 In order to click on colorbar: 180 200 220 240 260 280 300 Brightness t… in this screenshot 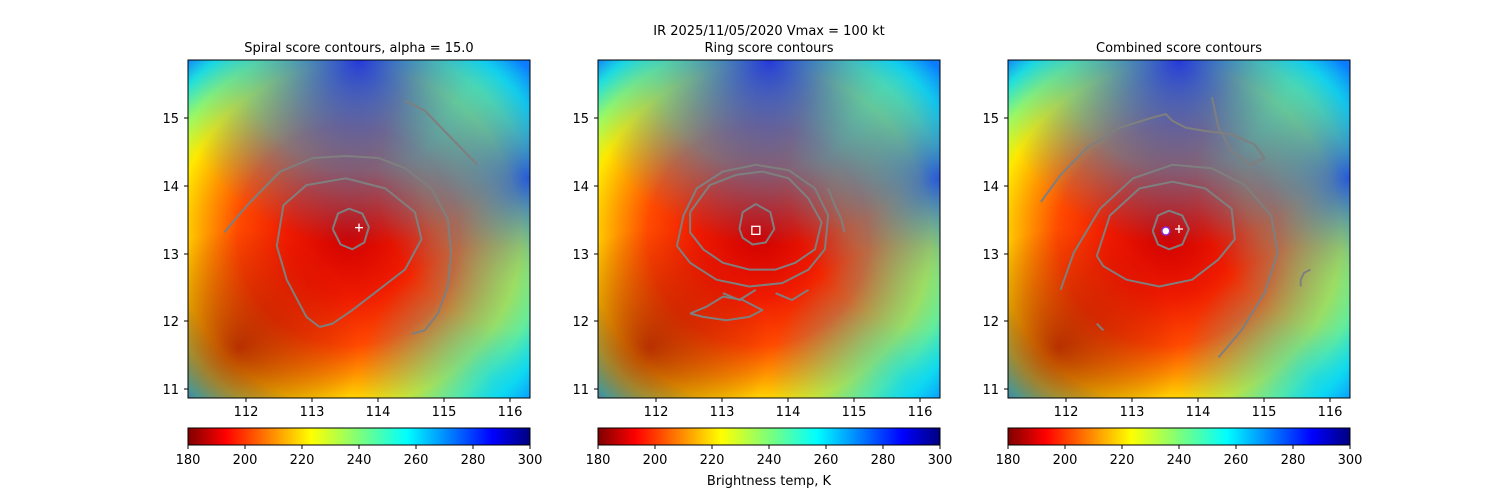, I will do `click(769, 458)`.